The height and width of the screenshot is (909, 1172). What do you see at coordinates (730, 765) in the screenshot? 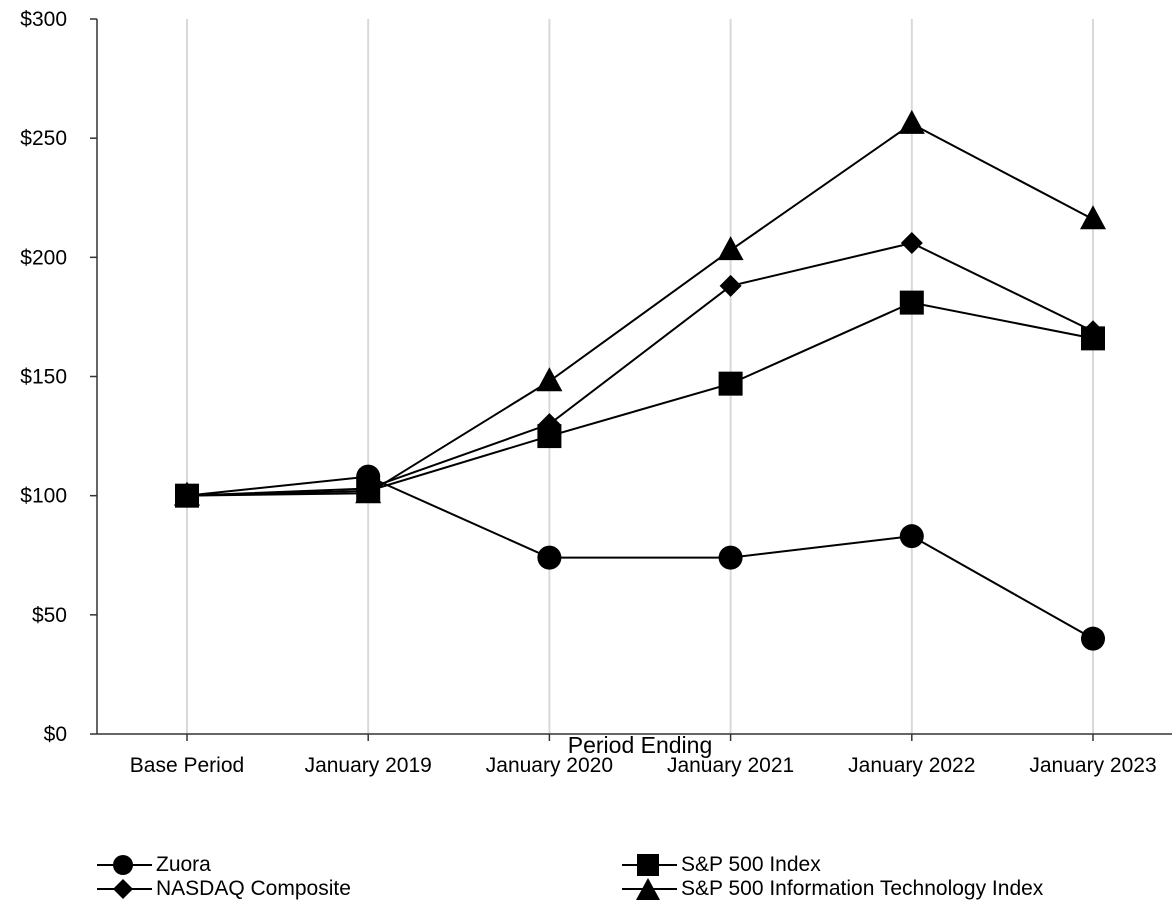
I see `x-tick-label: January 2021` at bounding box center [730, 765].